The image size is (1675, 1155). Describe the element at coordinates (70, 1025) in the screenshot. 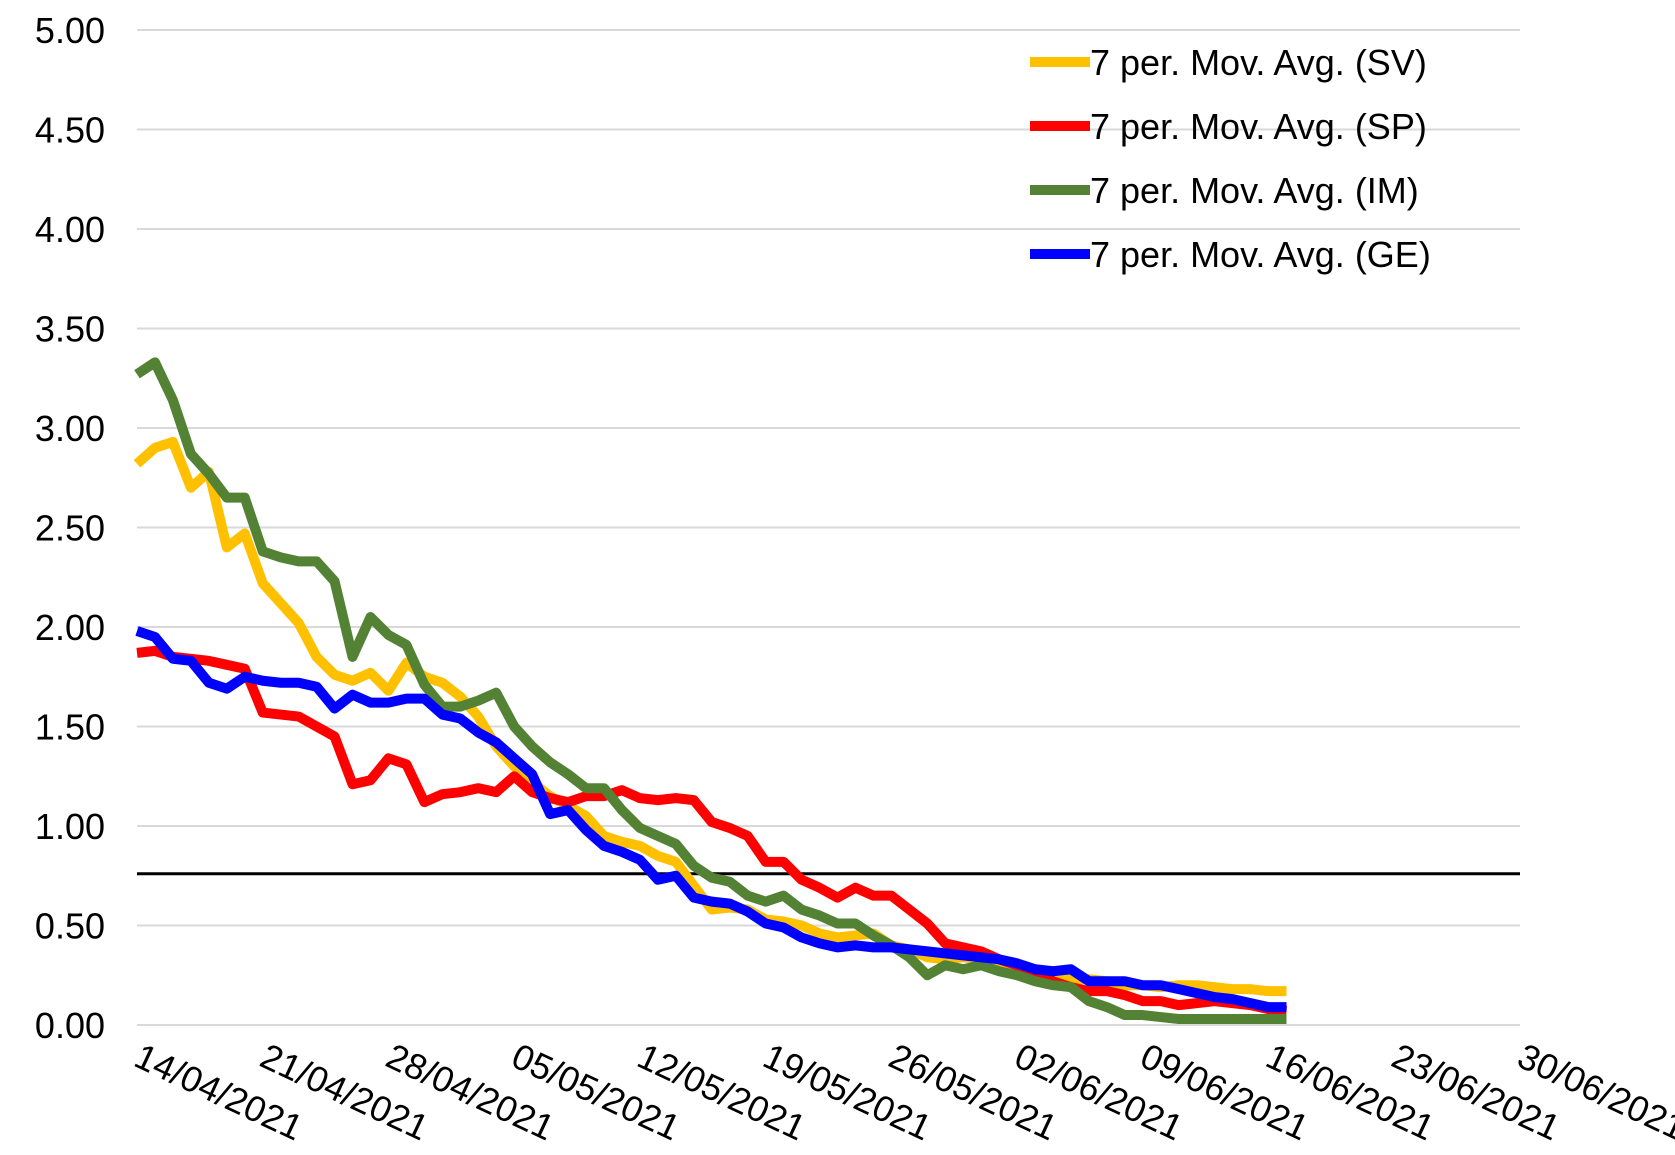

I see `y-tick-label: 0.00` at that location.